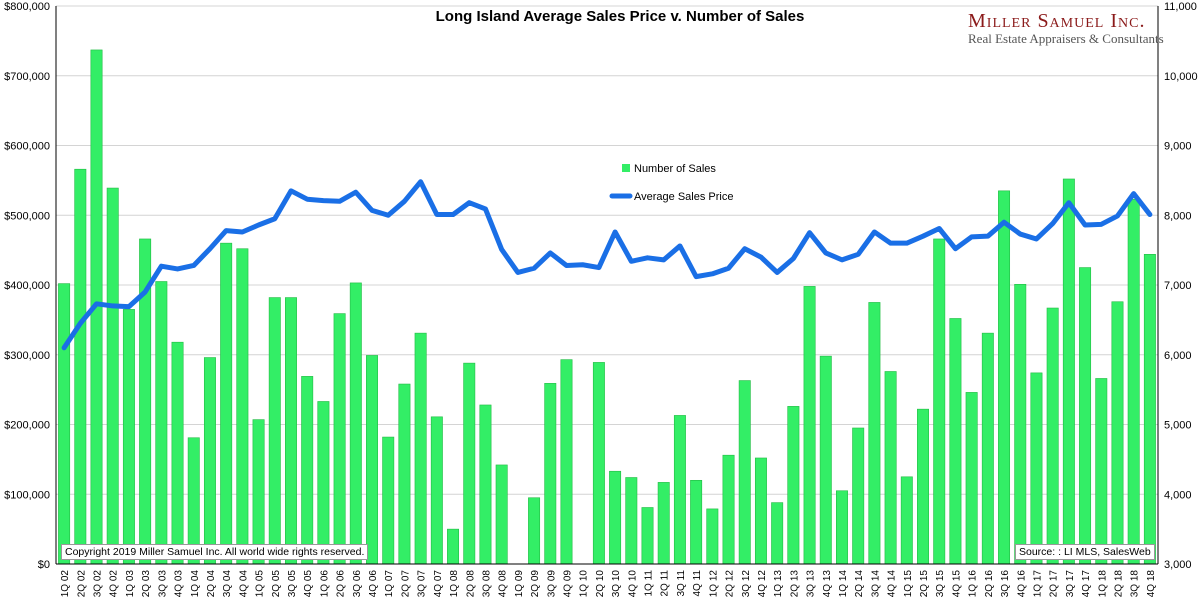 Image resolution: width=1200 pixels, height=609 pixels. I want to click on logo-name: Miller Samuel Inc., so click(1057, 21).